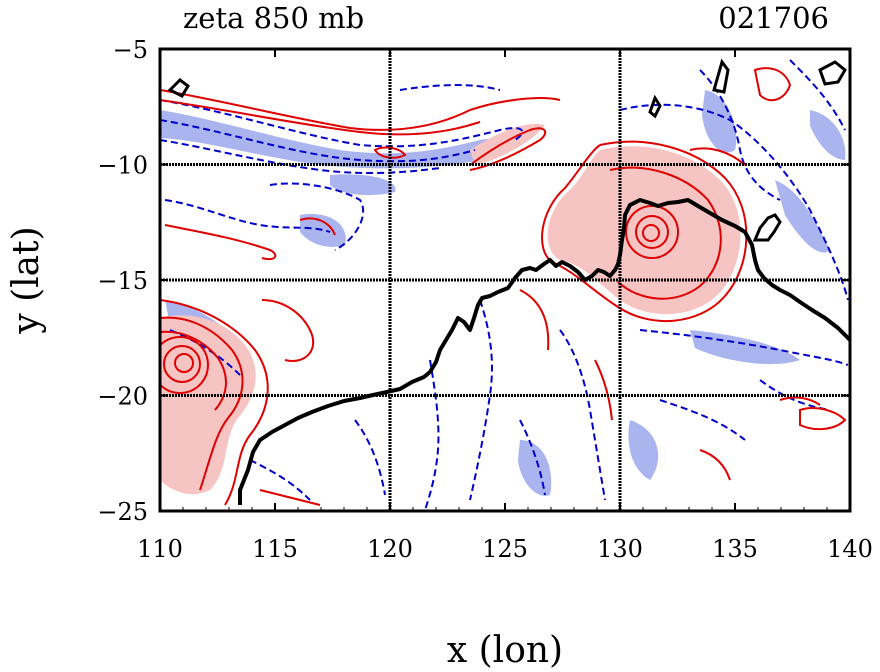 This screenshot has height=672, width=880. I want to click on negative-patch-ne2, so click(802, 216).